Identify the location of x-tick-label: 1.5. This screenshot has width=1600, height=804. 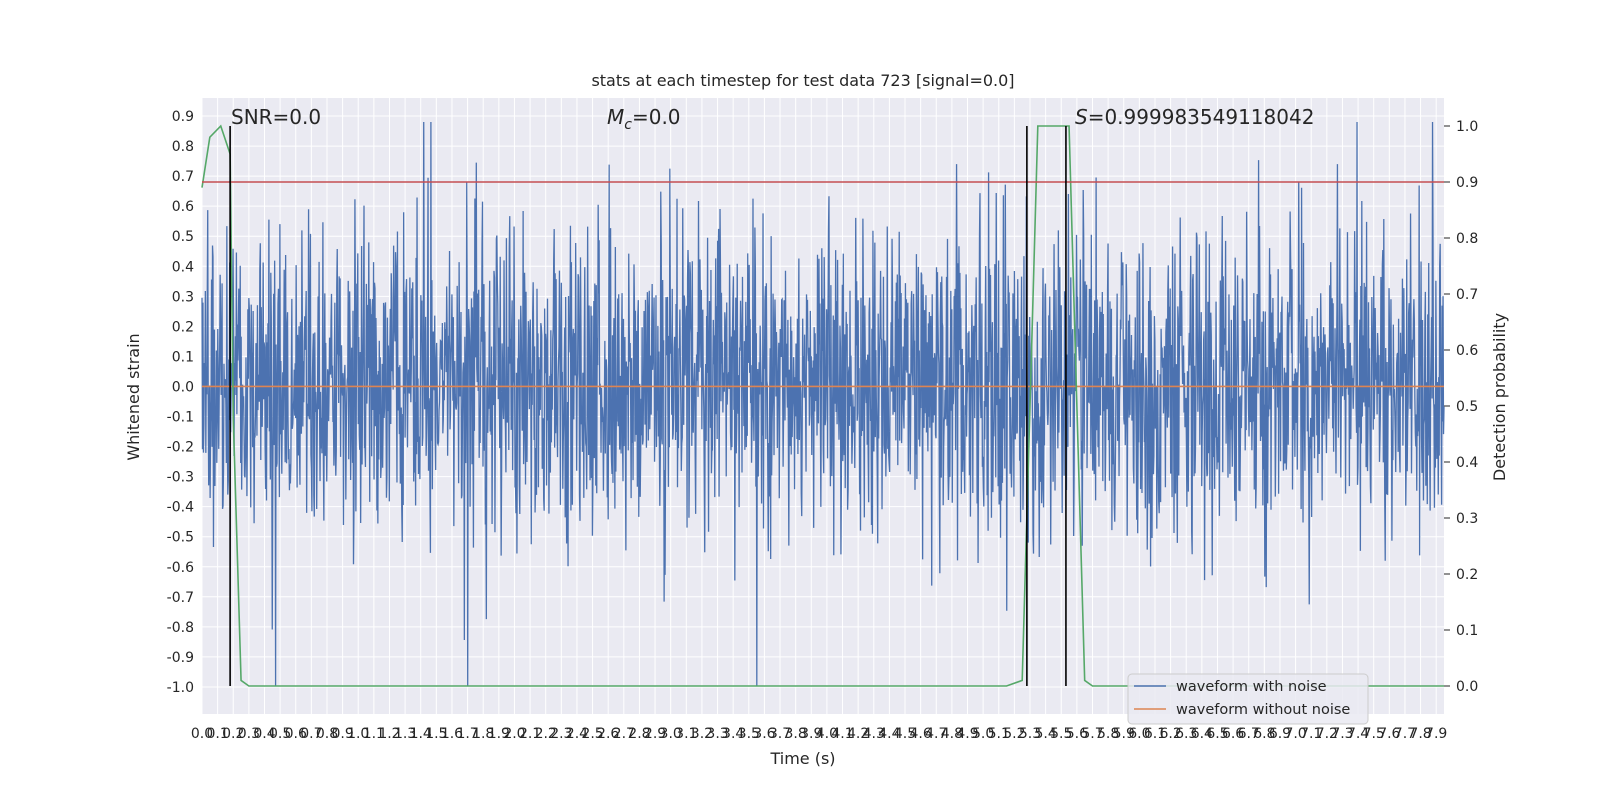
(436, 734).